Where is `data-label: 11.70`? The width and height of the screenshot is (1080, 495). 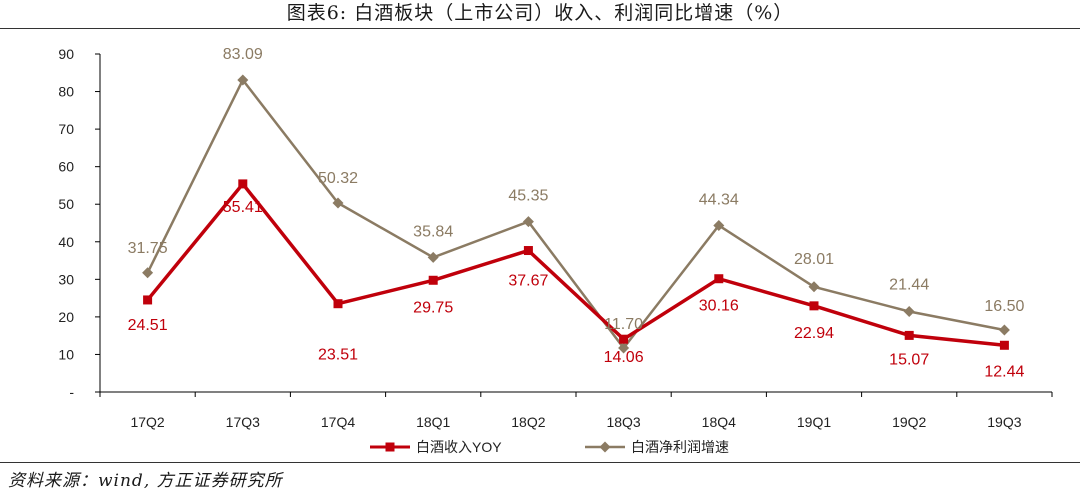 data-label: 11.70 is located at coordinates (623, 324).